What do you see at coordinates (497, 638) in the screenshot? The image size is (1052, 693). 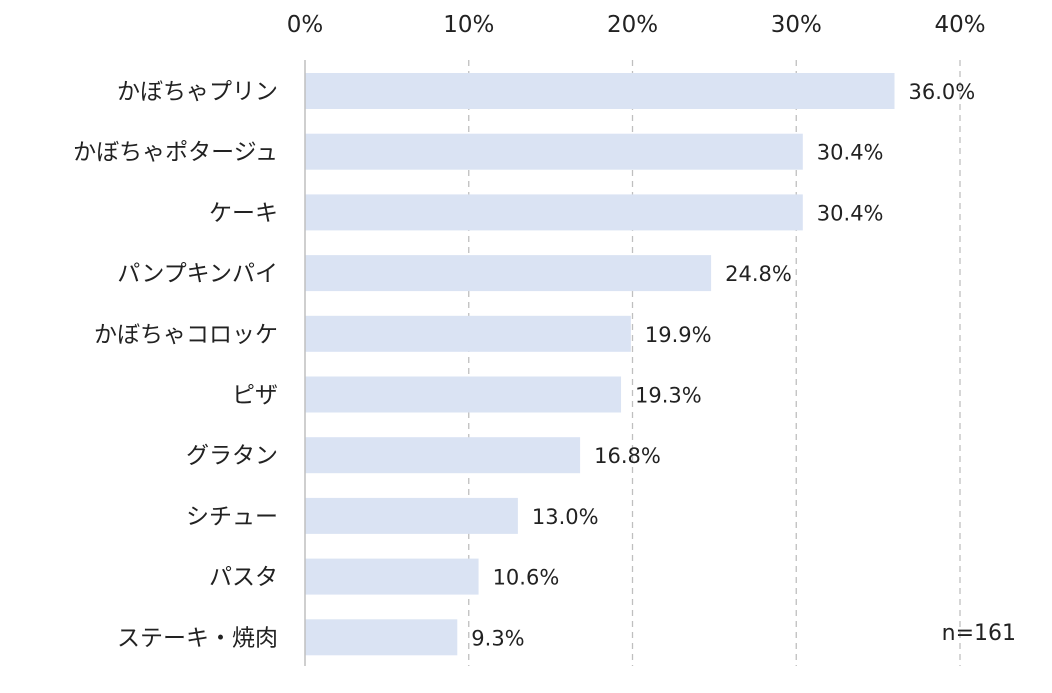 I see `data-label: 9.3%` at bounding box center [497, 638].